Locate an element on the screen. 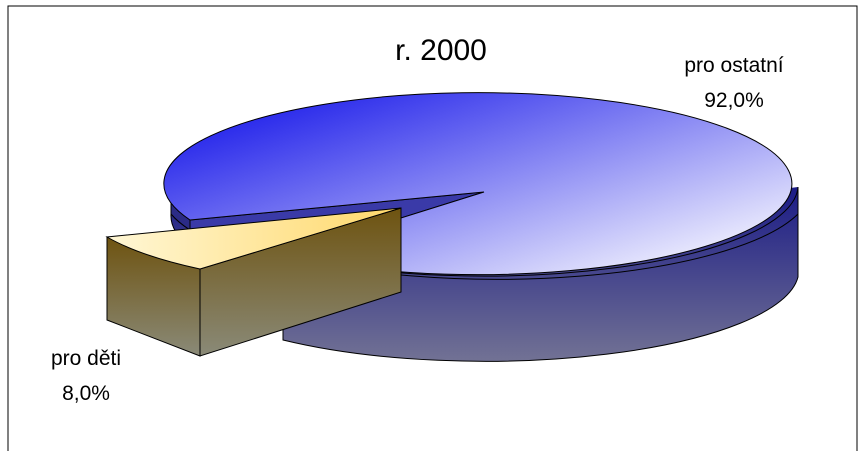 This screenshot has width=863, height=451. slice-label-ostatni: pro ostatní is located at coordinates (733, 65).